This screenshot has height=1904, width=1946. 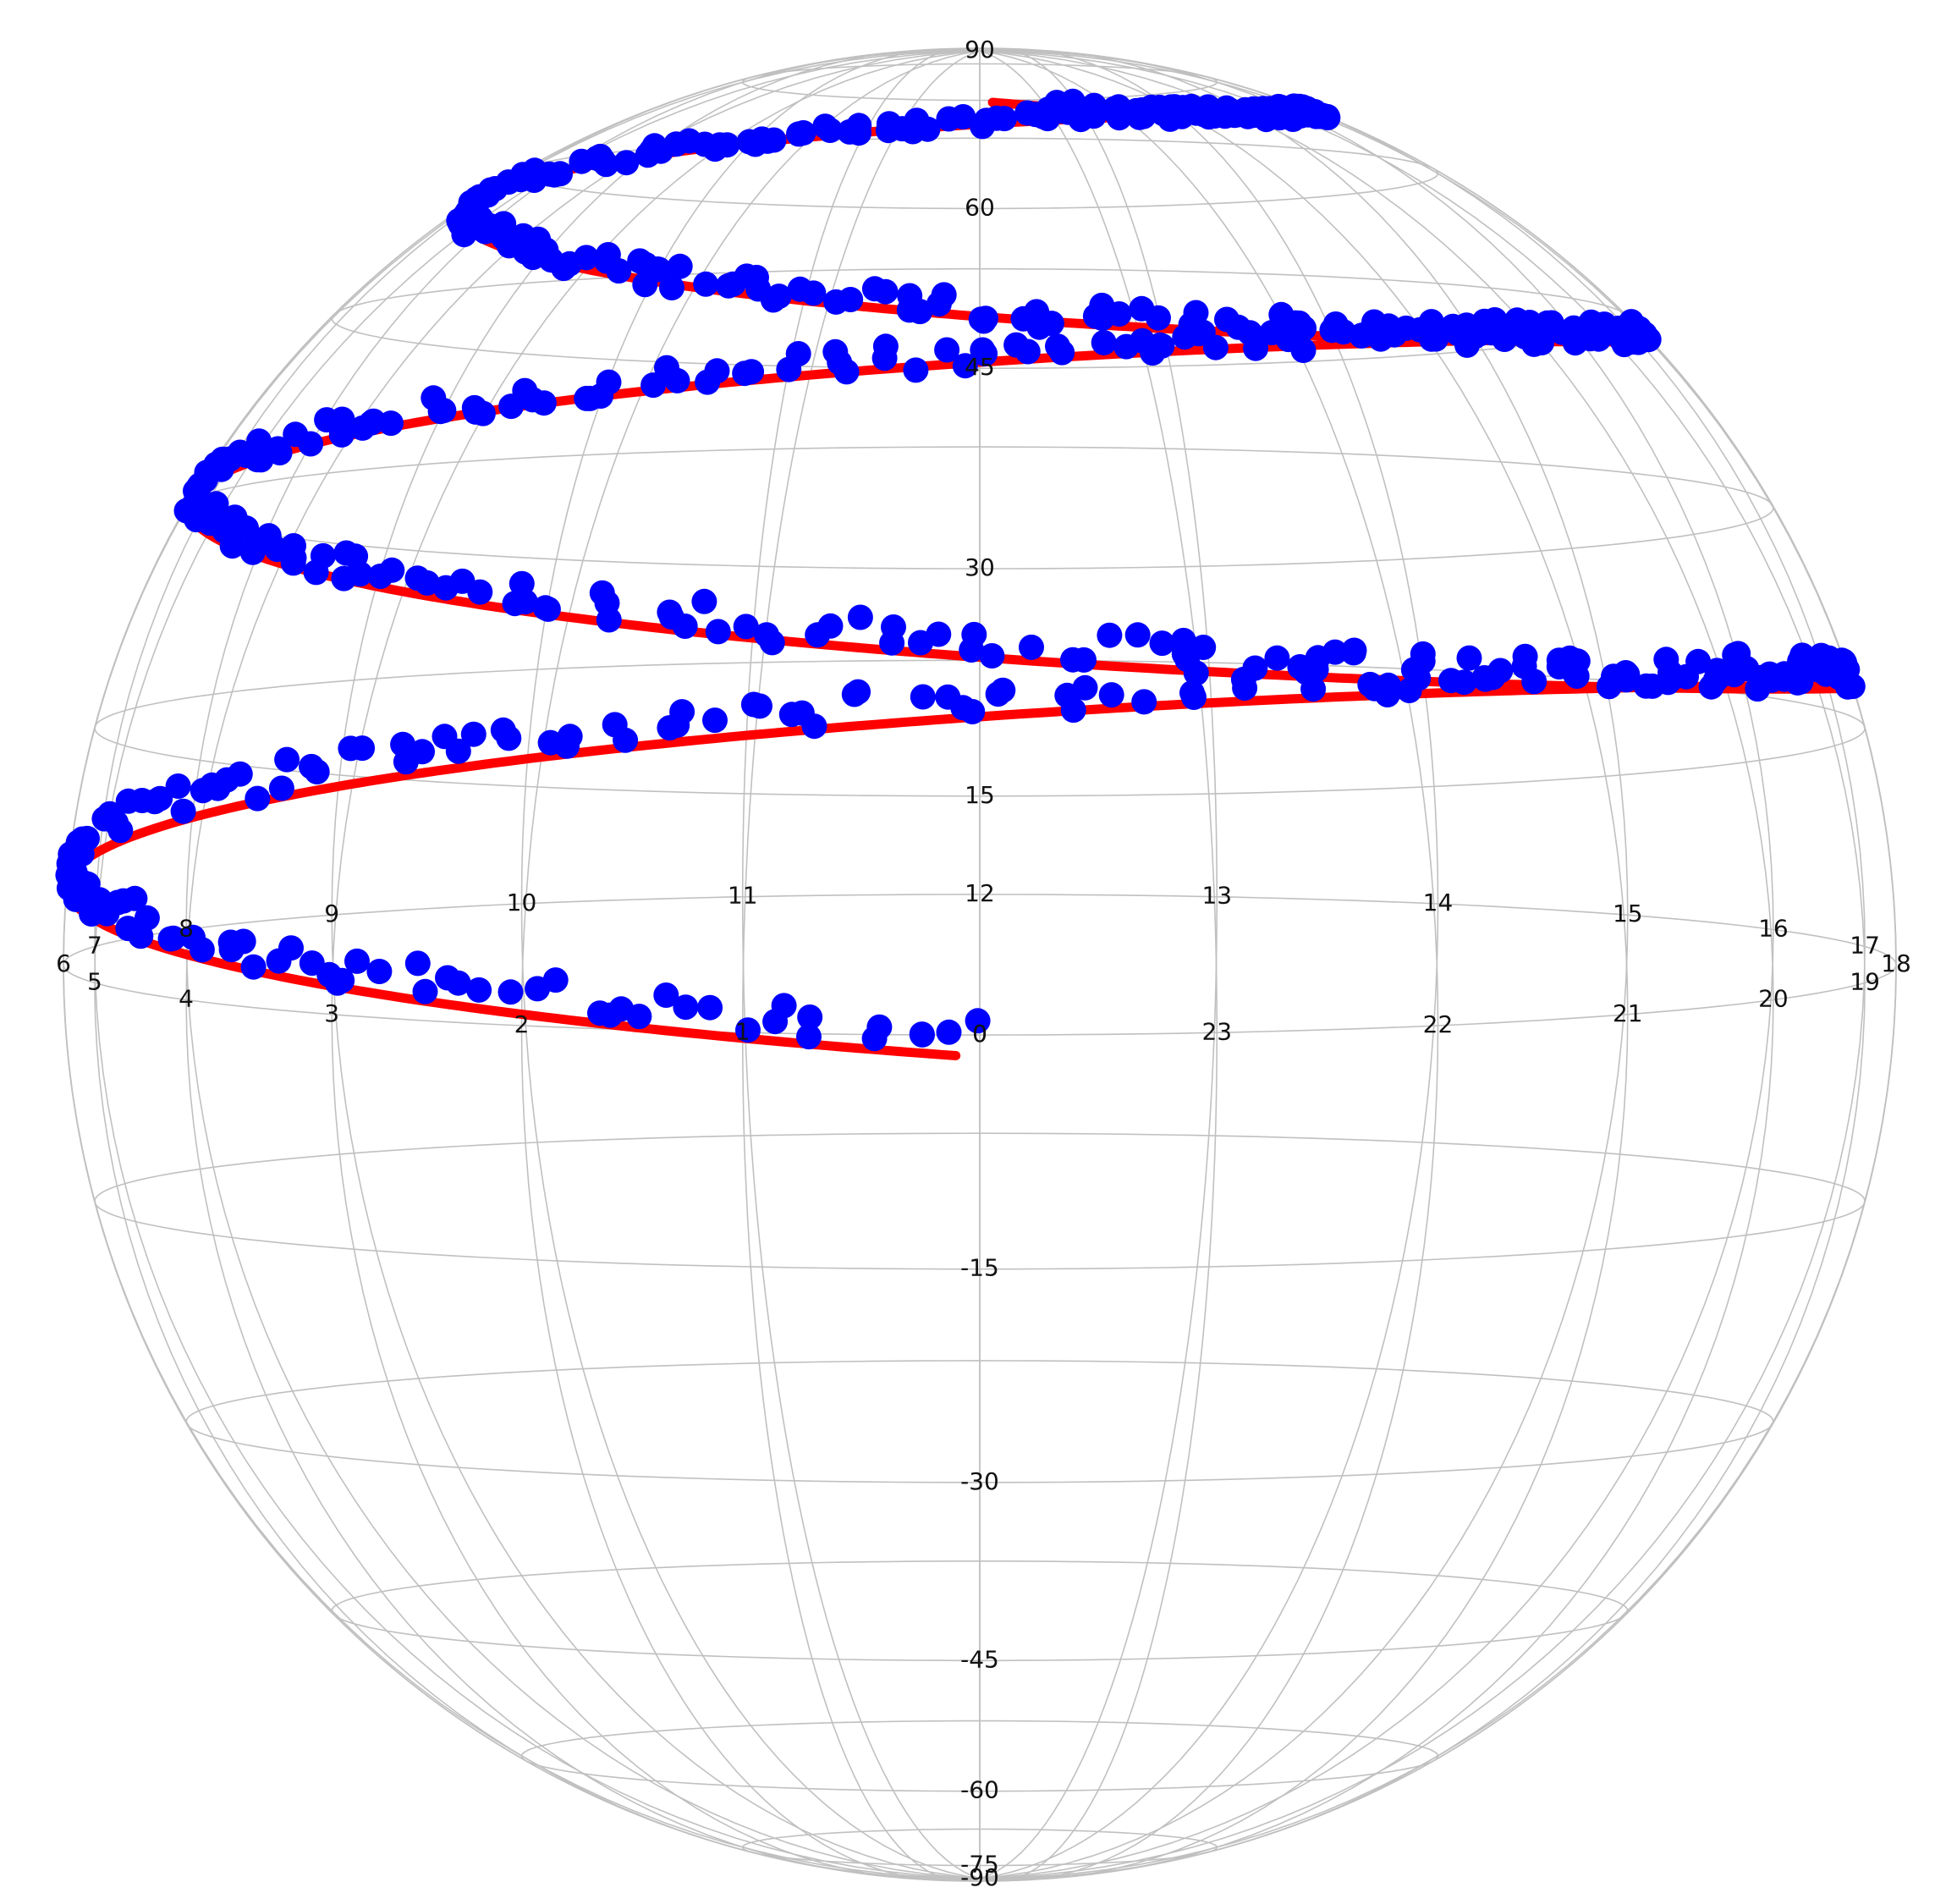 I want to click on ra-tick-label: 4, so click(x=187, y=999).